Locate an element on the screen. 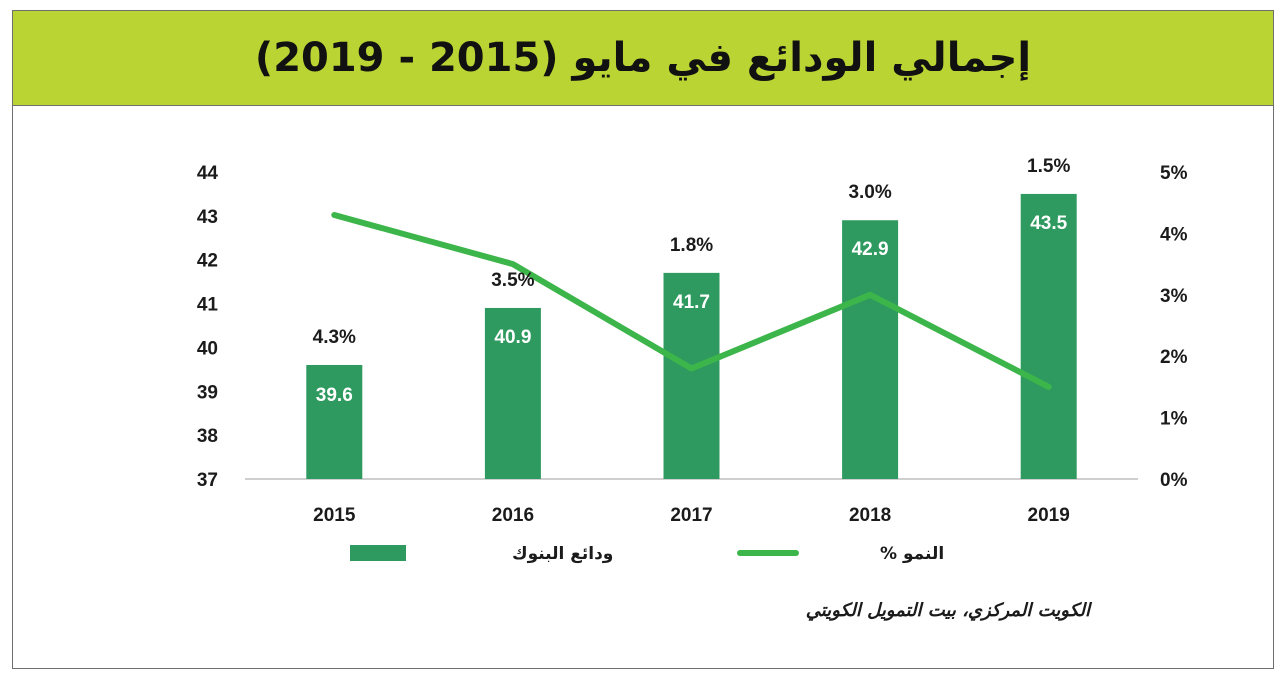 The width and height of the screenshot is (1288, 679). x-tick-label: 2016 is located at coordinates (513, 515).